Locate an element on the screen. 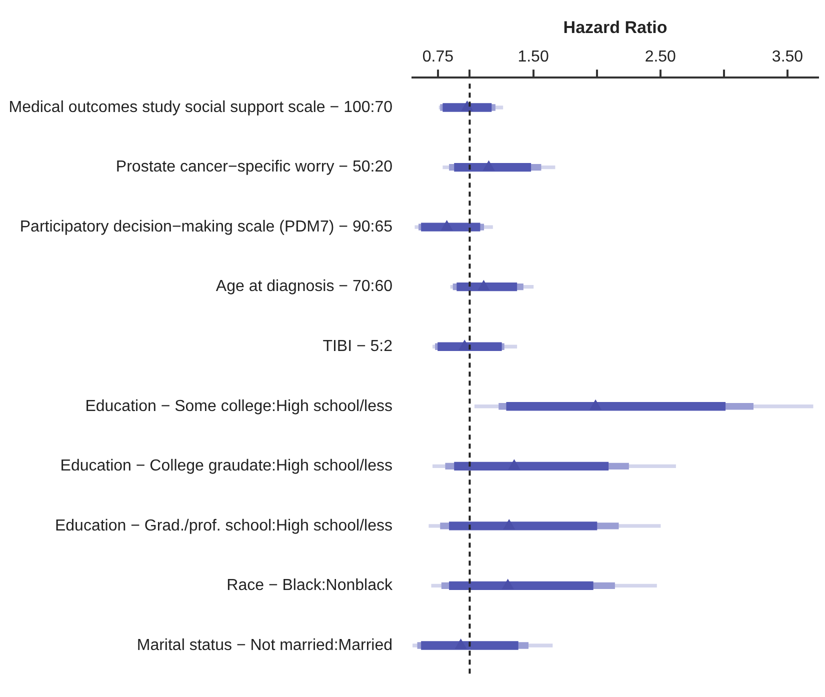 This screenshot has height=697, width=825. x-tick-label: 1.50 is located at coordinates (533, 57).